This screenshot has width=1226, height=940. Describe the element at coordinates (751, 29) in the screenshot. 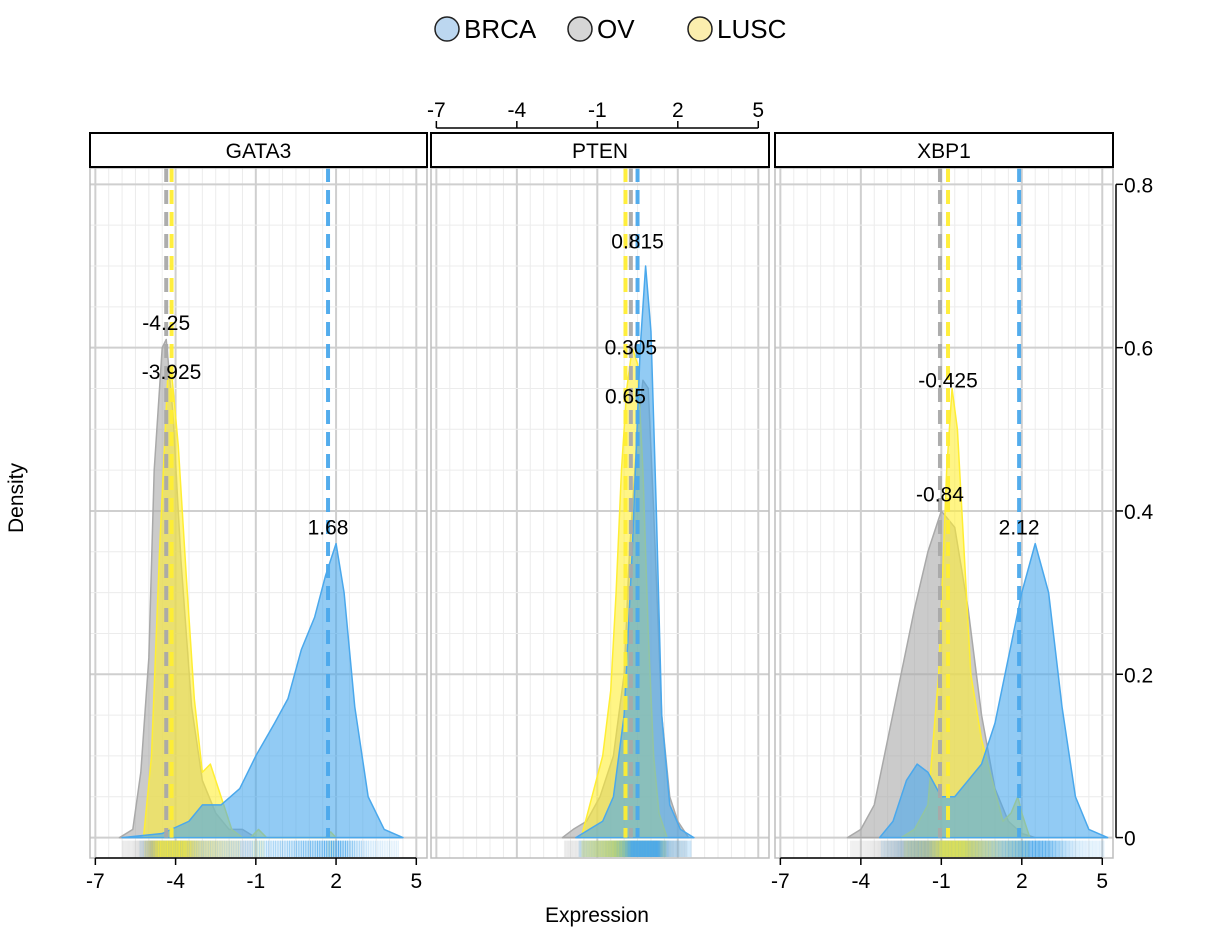

I see `legend-label: LUSC` at that location.